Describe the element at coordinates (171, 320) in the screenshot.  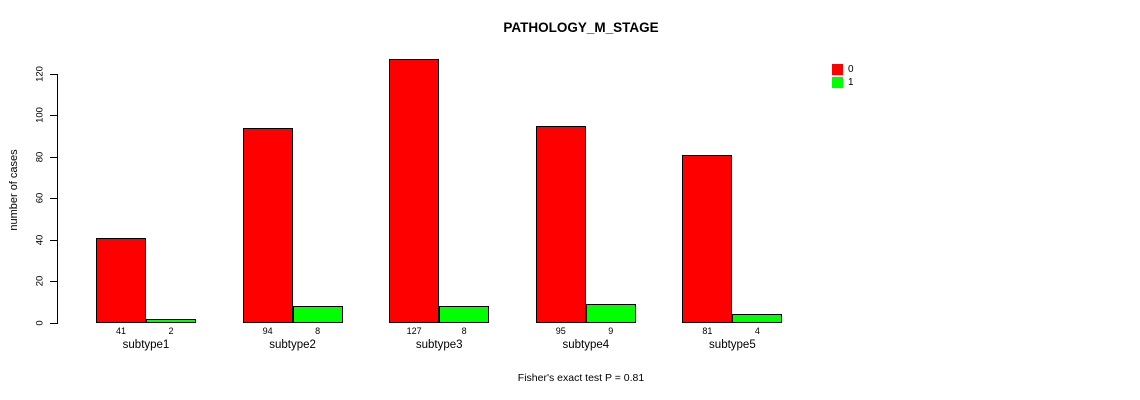
I see `bar-series1-subtype1` at that location.